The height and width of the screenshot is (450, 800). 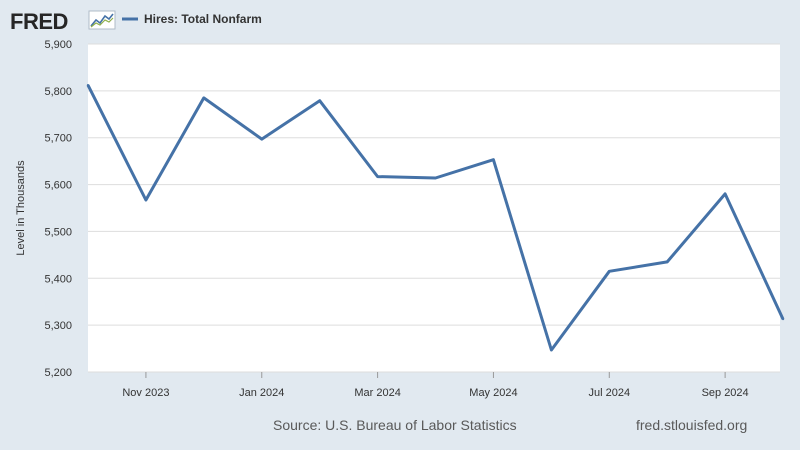 I want to click on x-tick-label: Jul 2024, so click(x=609, y=393).